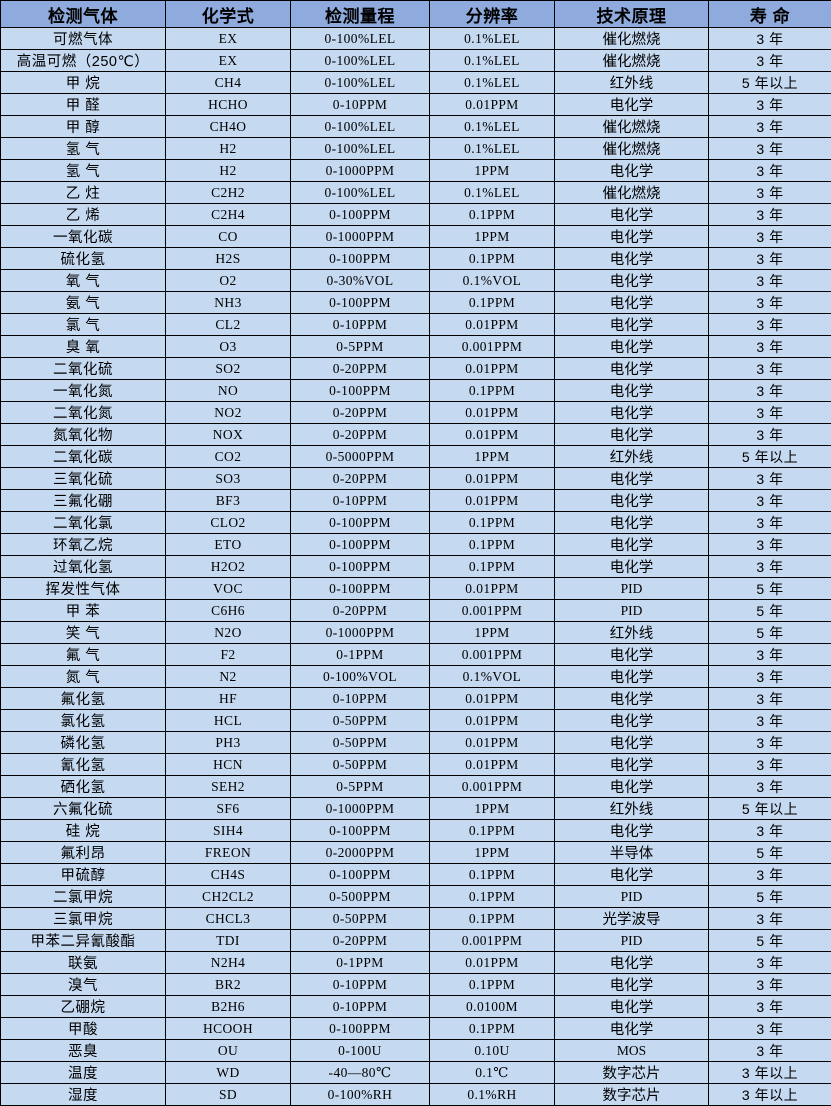  What do you see at coordinates (492, 1073) in the screenshot?
I see `cell-resolution: 0.1℃` at bounding box center [492, 1073].